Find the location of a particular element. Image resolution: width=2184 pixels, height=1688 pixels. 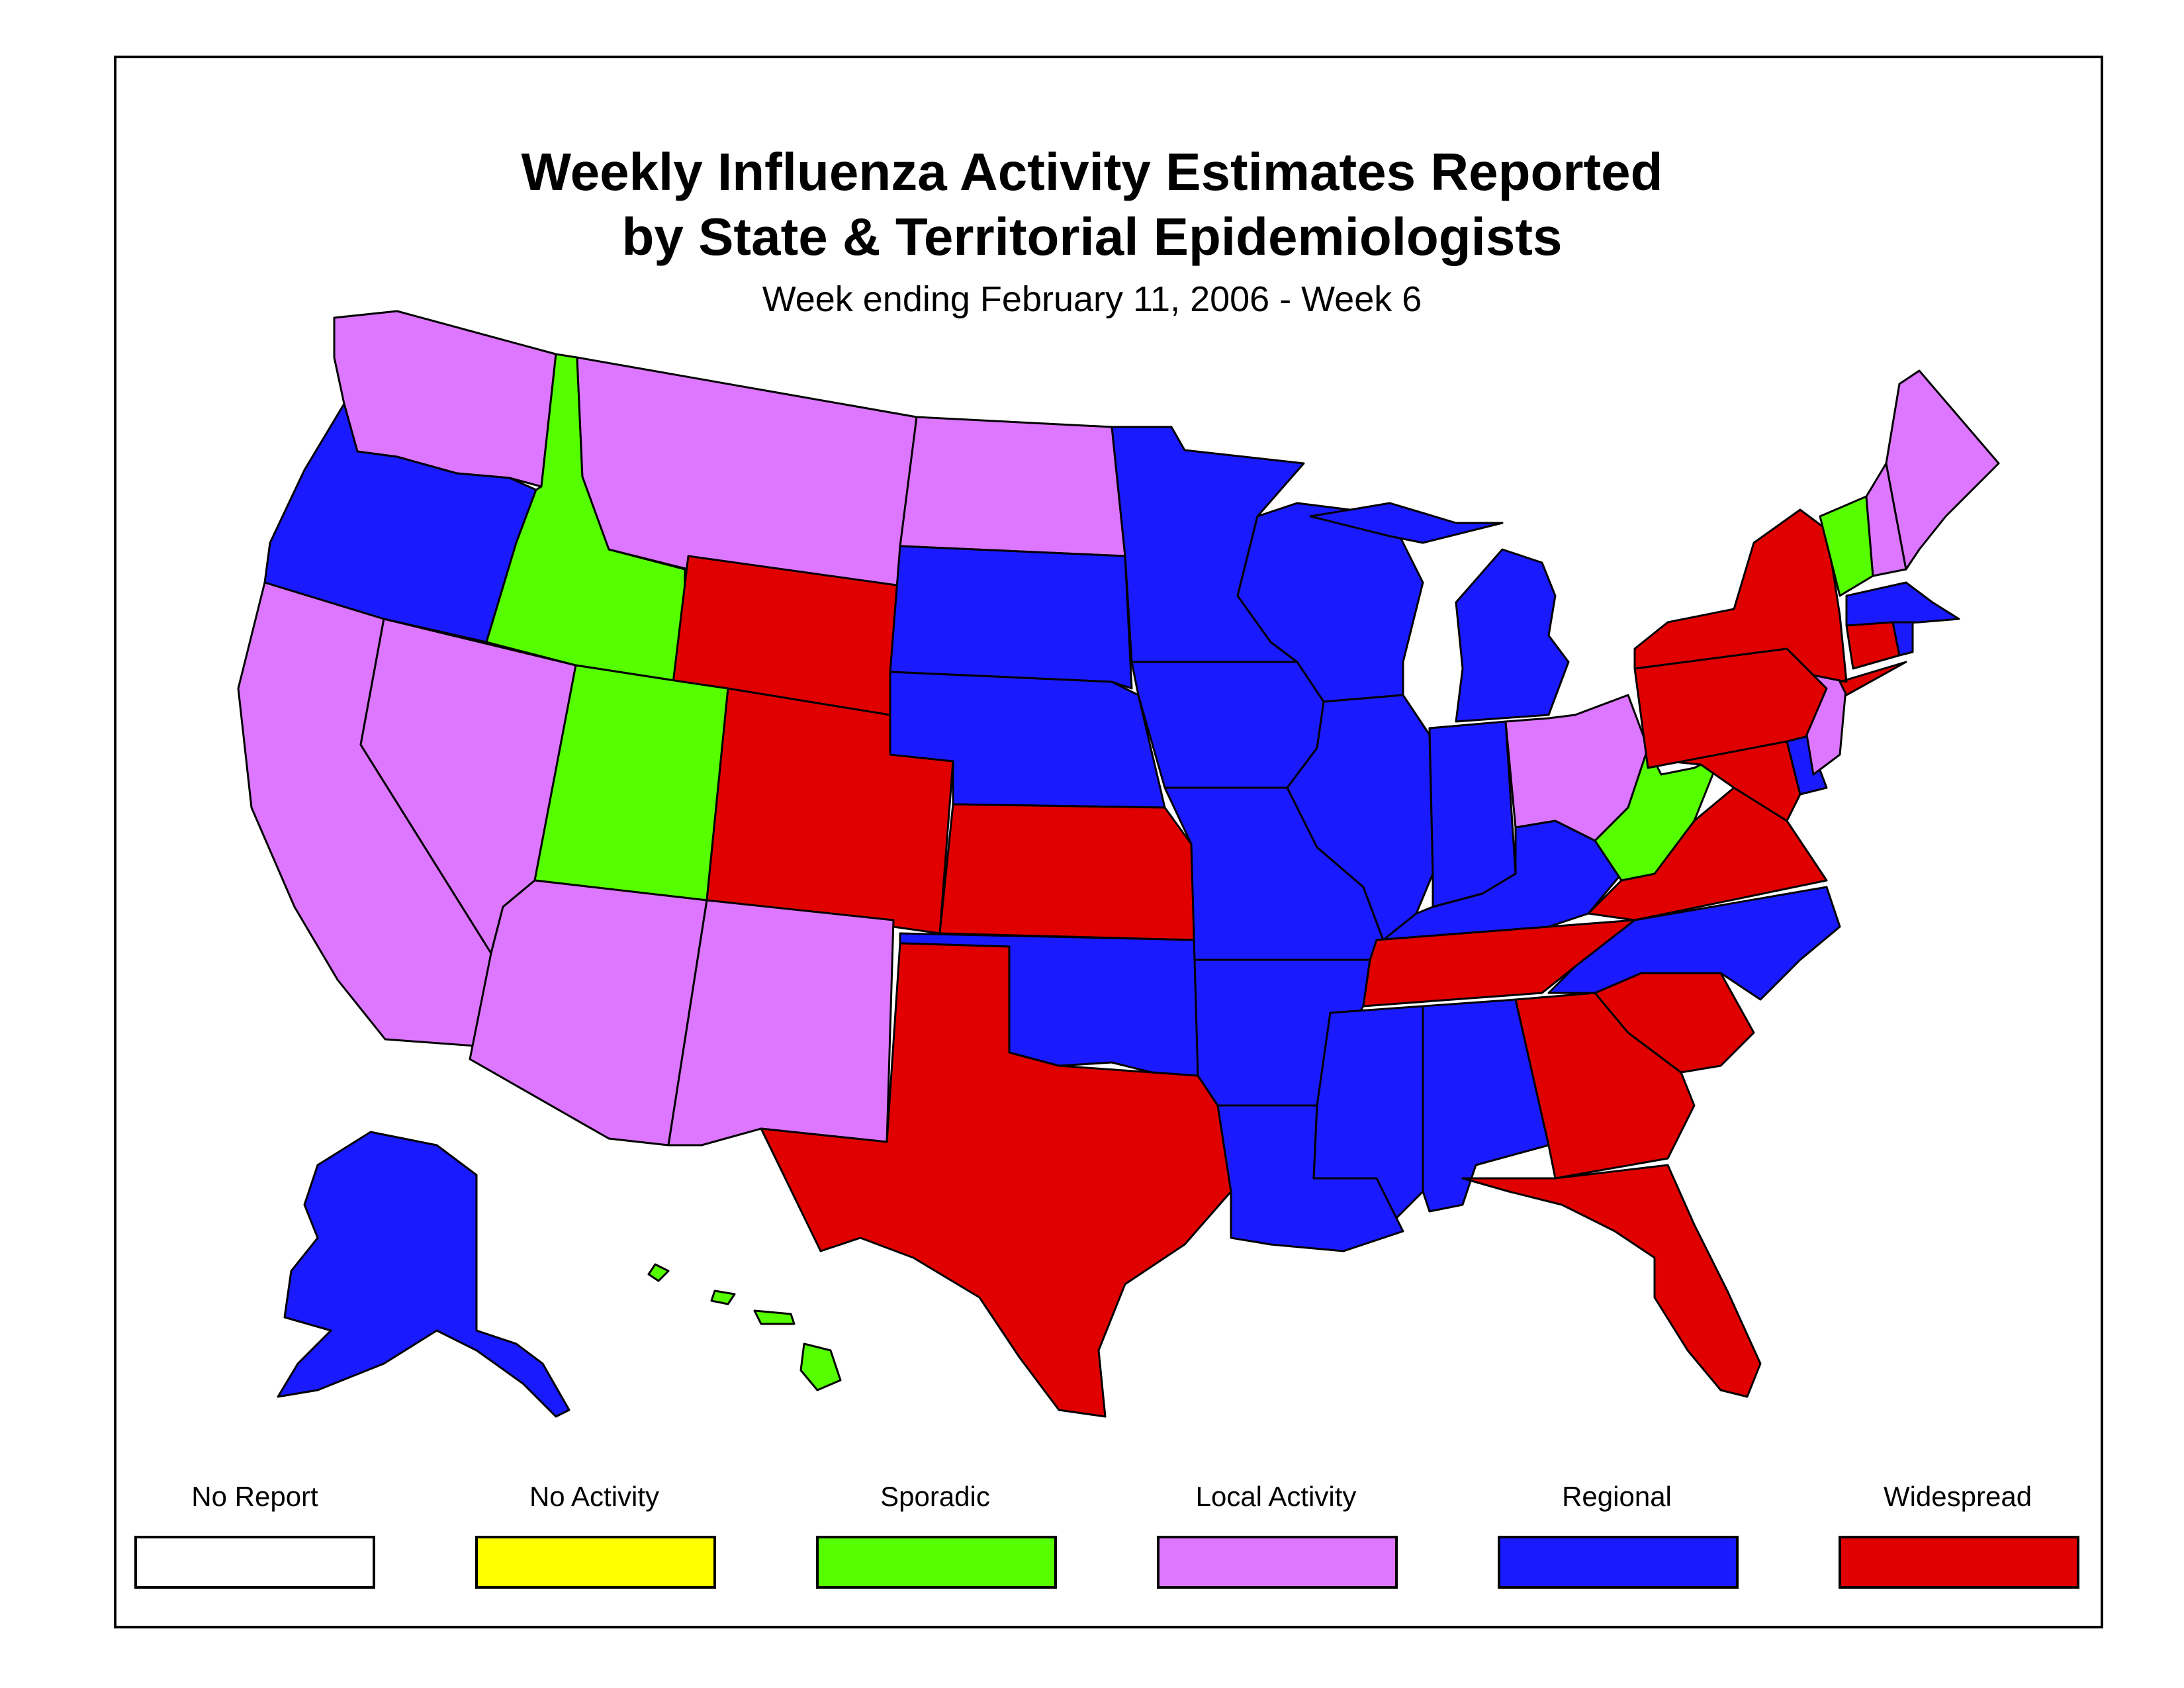

state-connecticut is located at coordinates (1873, 645).